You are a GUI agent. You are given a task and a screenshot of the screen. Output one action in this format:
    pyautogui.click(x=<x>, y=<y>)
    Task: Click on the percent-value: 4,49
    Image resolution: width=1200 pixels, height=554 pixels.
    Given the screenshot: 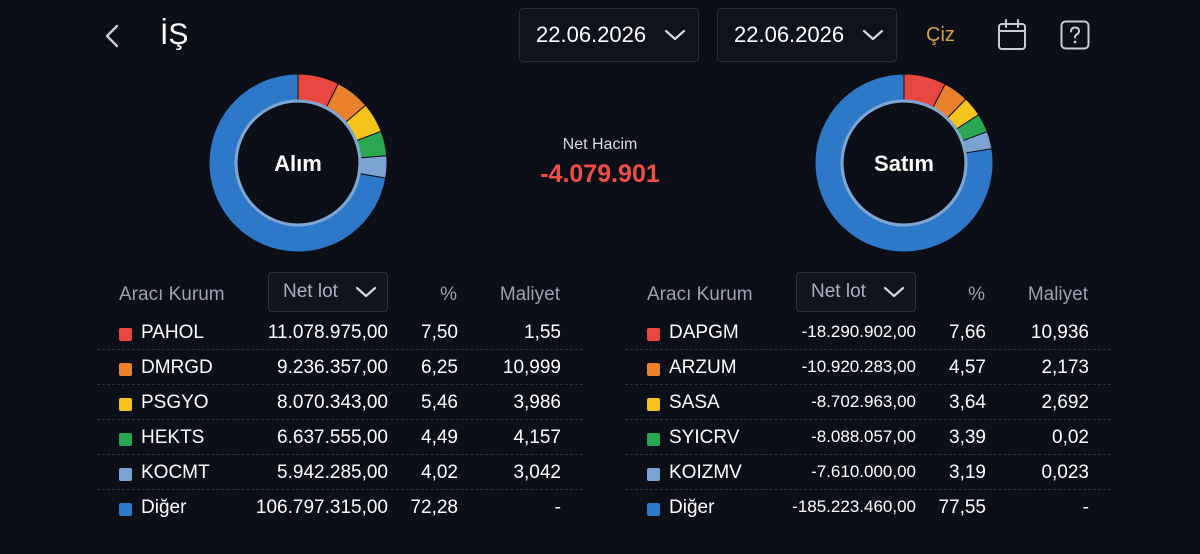 What is the action you would take?
    pyautogui.click(x=439, y=437)
    